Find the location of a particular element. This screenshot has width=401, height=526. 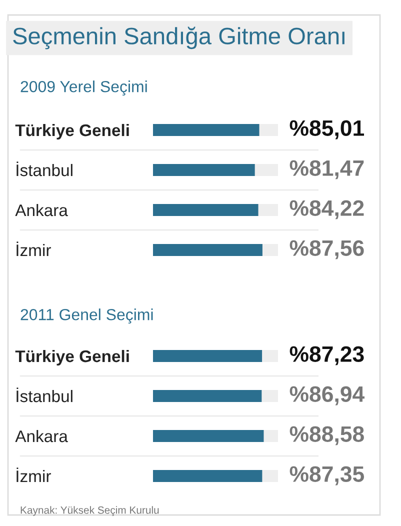

chart-subtitle: 2009 Yerel Seçimi is located at coordinates (83, 88).